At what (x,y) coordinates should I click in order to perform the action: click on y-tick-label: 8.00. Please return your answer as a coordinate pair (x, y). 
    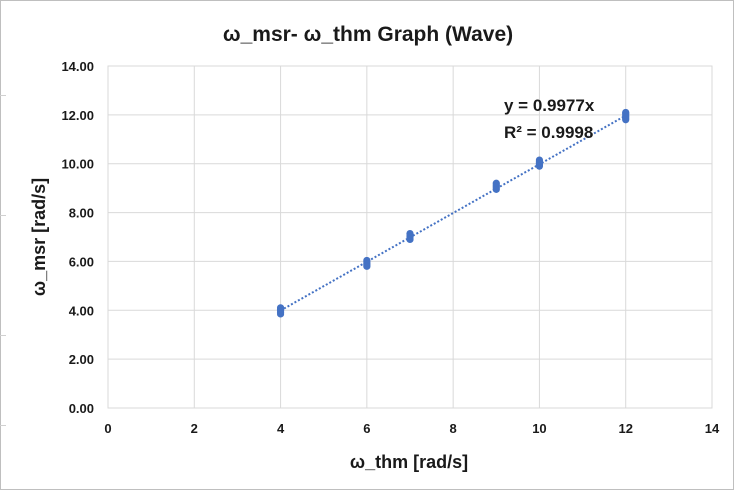
    Looking at the image, I should click on (81, 213).